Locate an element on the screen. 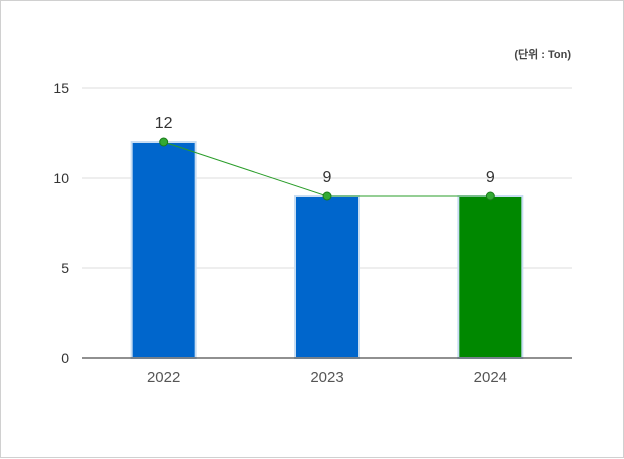  y-axis-ticks: 0 5 10 15 is located at coordinates (61, 223).